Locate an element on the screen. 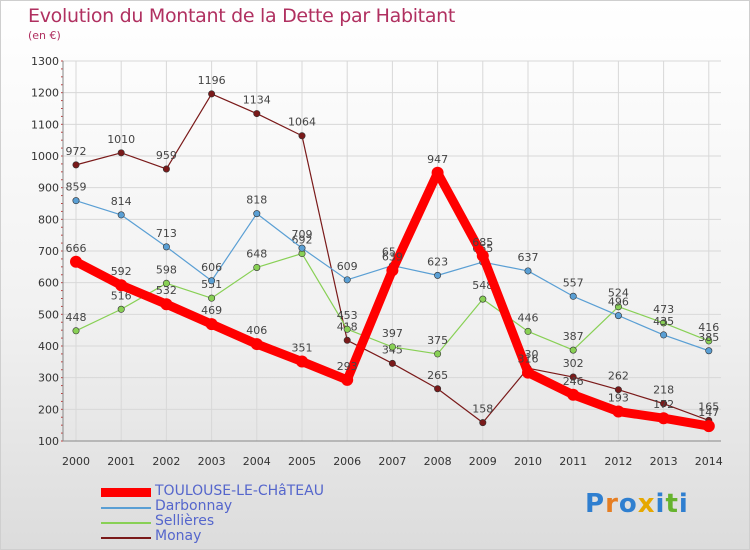  data-label-darbonnay: 623 is located at coordinates (437, 261).